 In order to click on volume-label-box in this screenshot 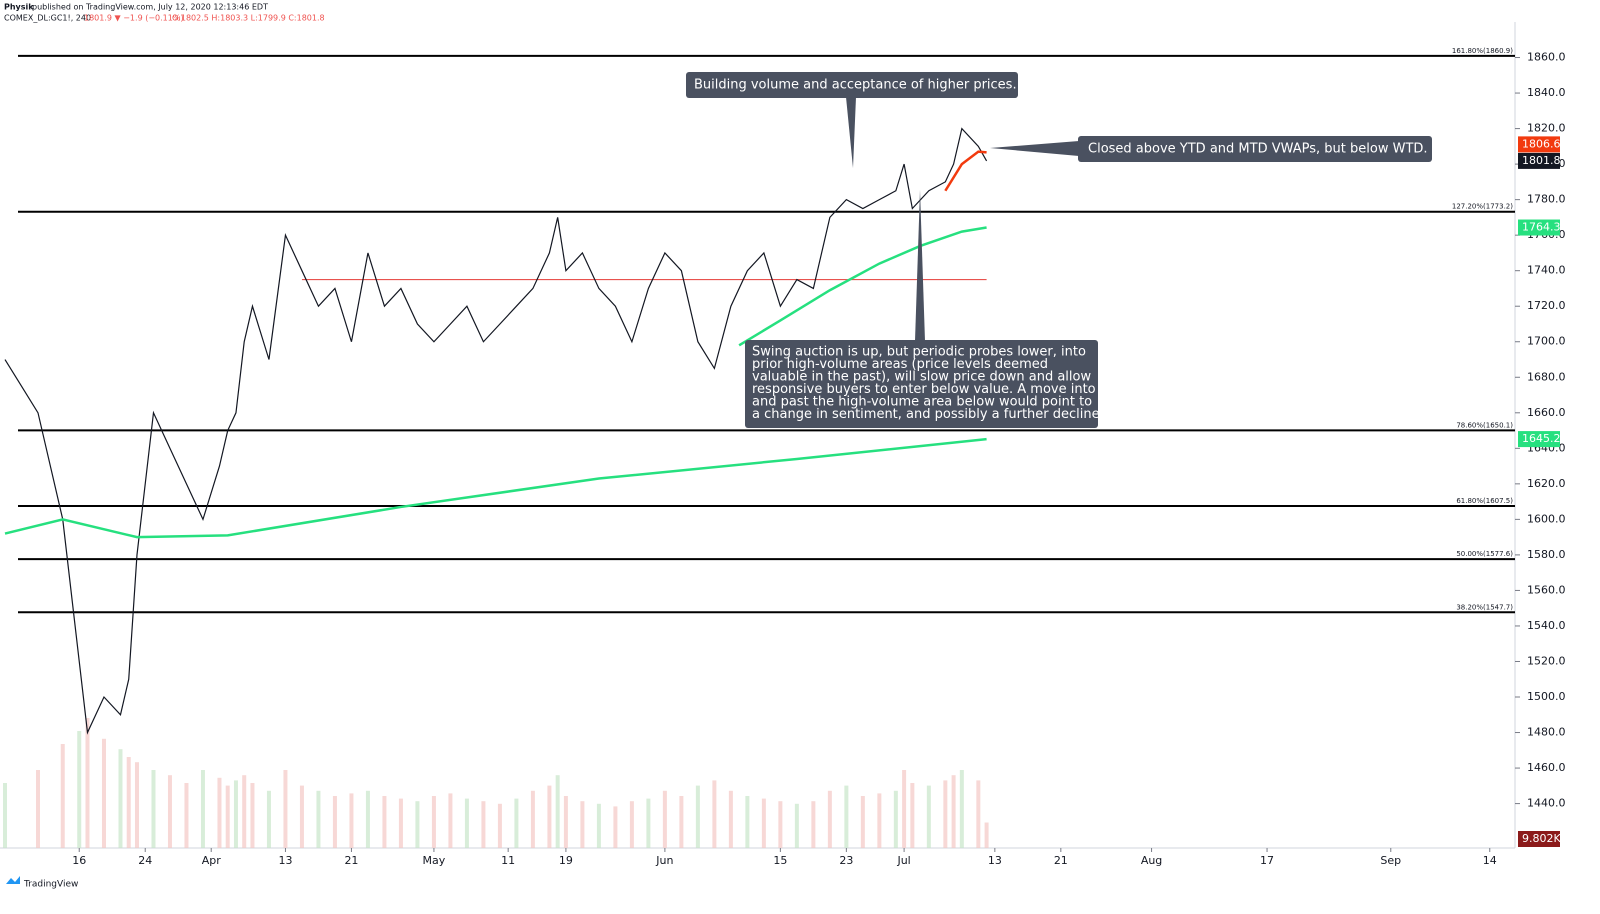, I will do `click(1539, 839)`.